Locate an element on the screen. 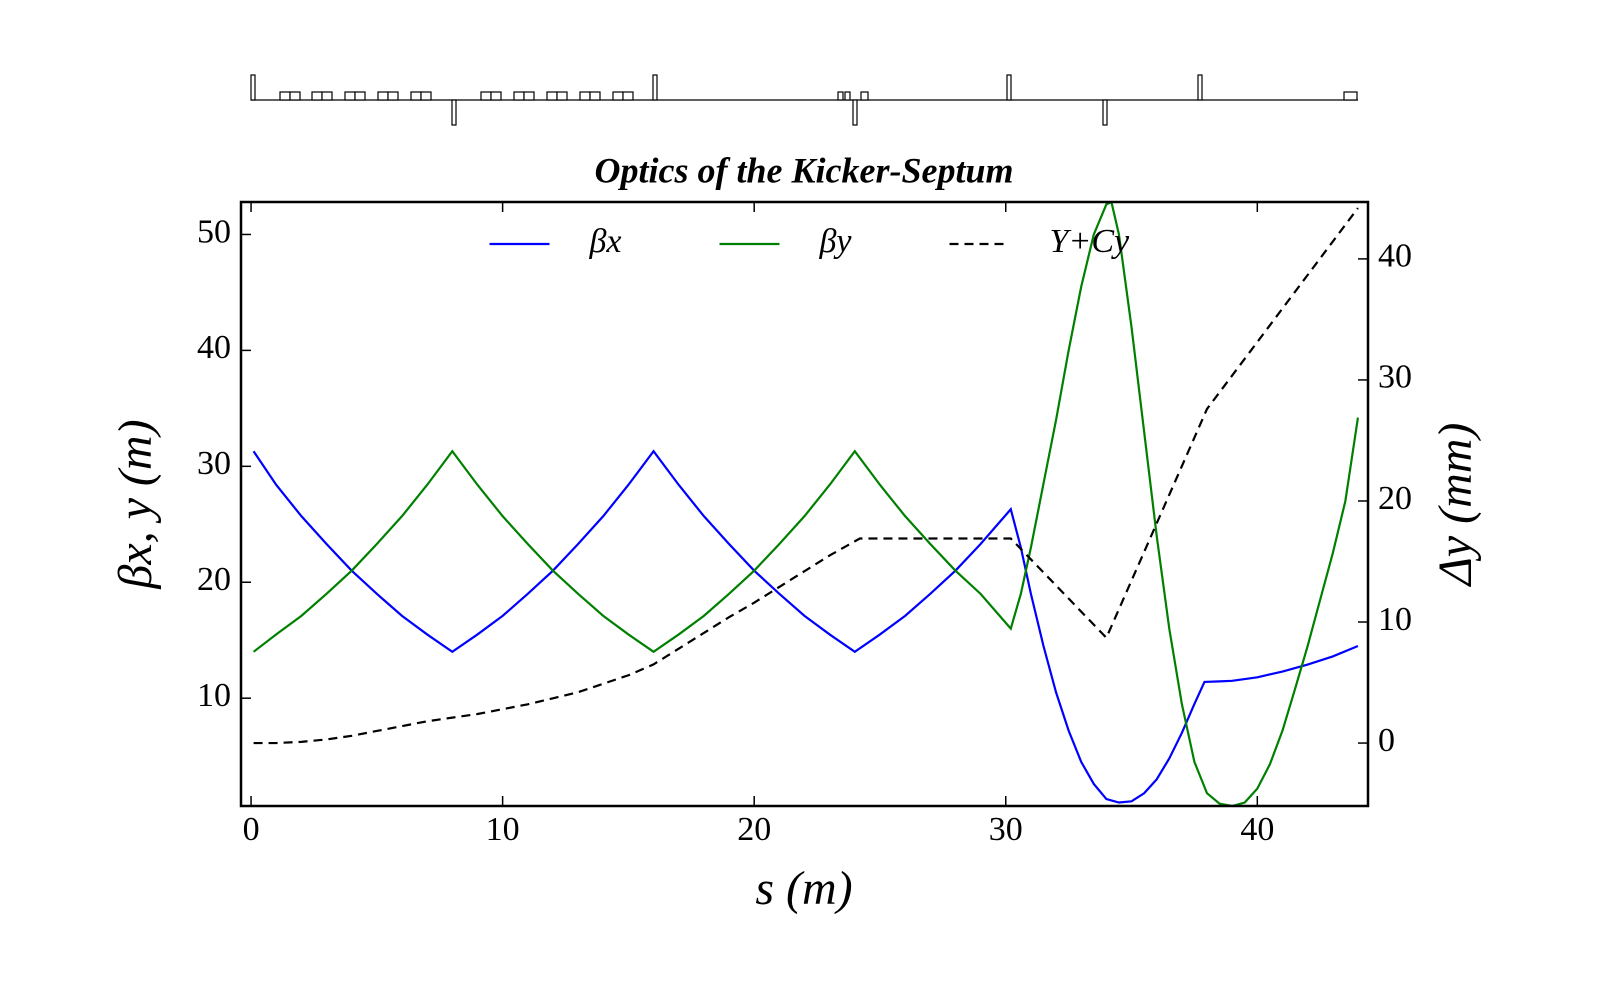 This screenshot has height=1000, width=1600. y-tick-label: 20 is located at coordinates (214, 579).